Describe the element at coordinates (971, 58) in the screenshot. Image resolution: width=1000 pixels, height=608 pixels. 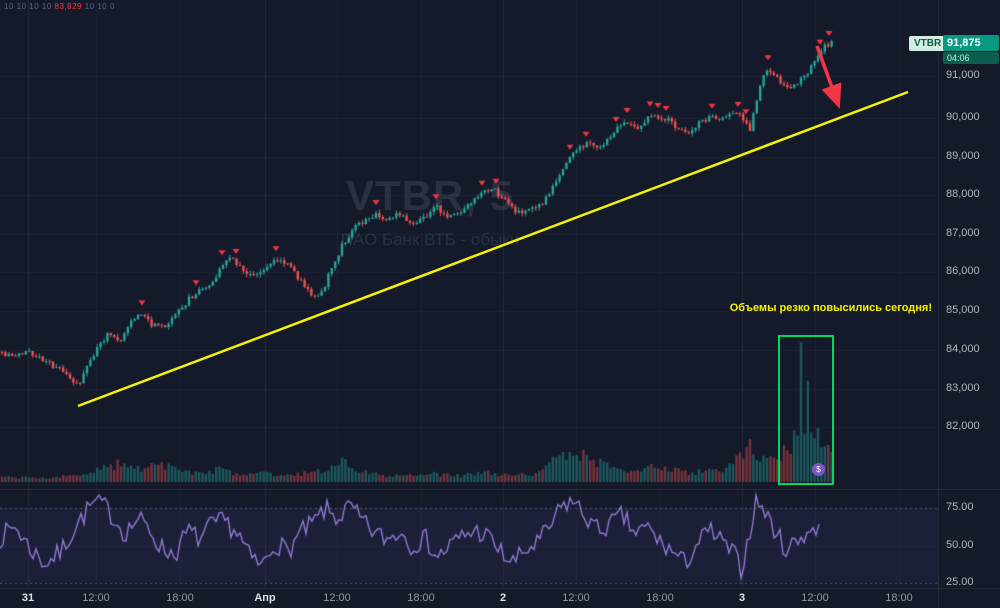
I see `bar-countdown-badge: 04:06` at that location.